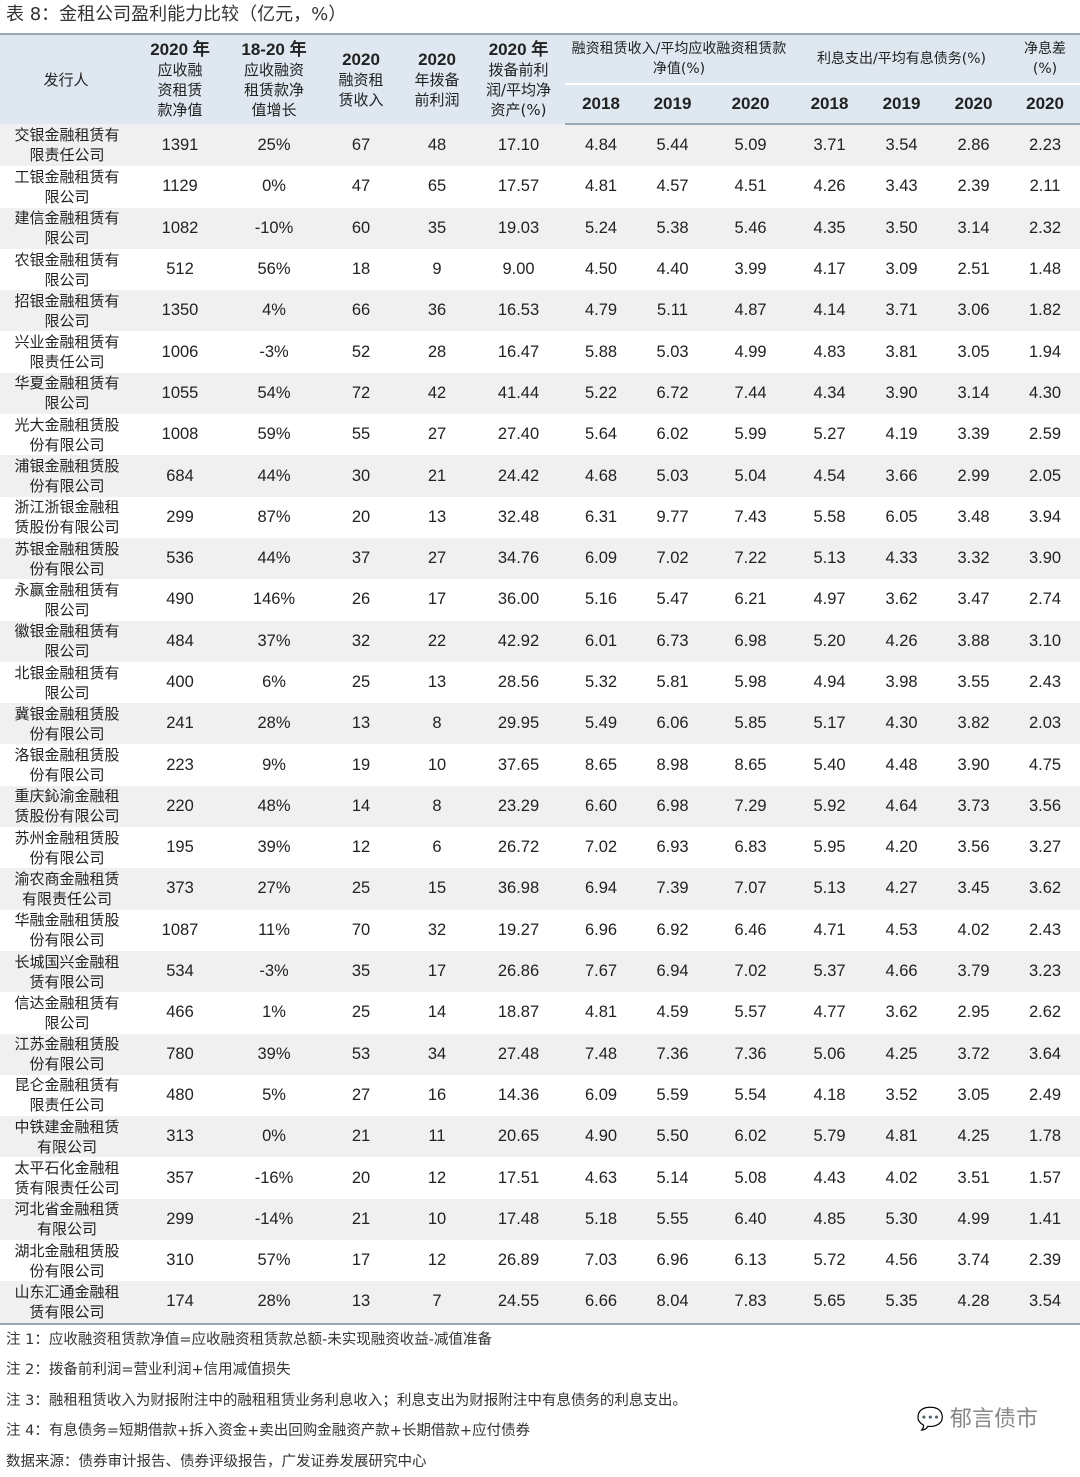 This screenshot has width=1080, height=1477. Describe the element at coordinates (973, 558) in the screenshot. I see `table-cell: 3.32` at that location.